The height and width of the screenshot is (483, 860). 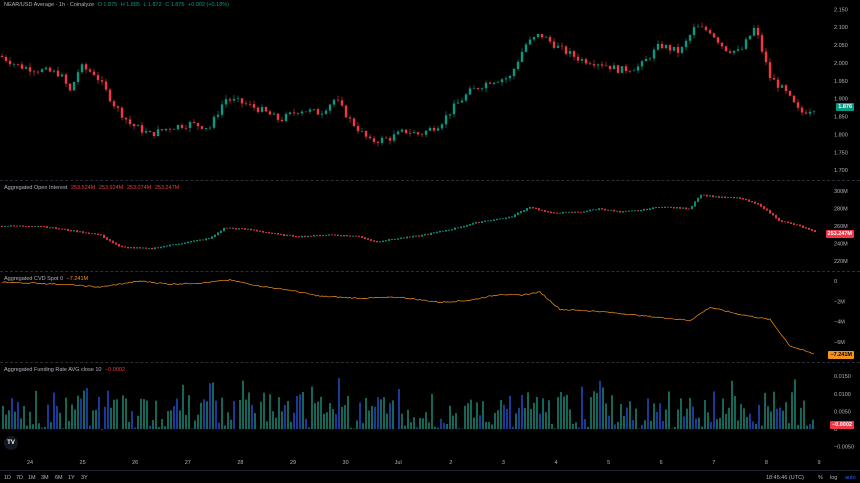 What do you see at coordinates (19, 478) in the screenshot?
I see `timeframe-7d: 7D` at bounding box center [19, 478].